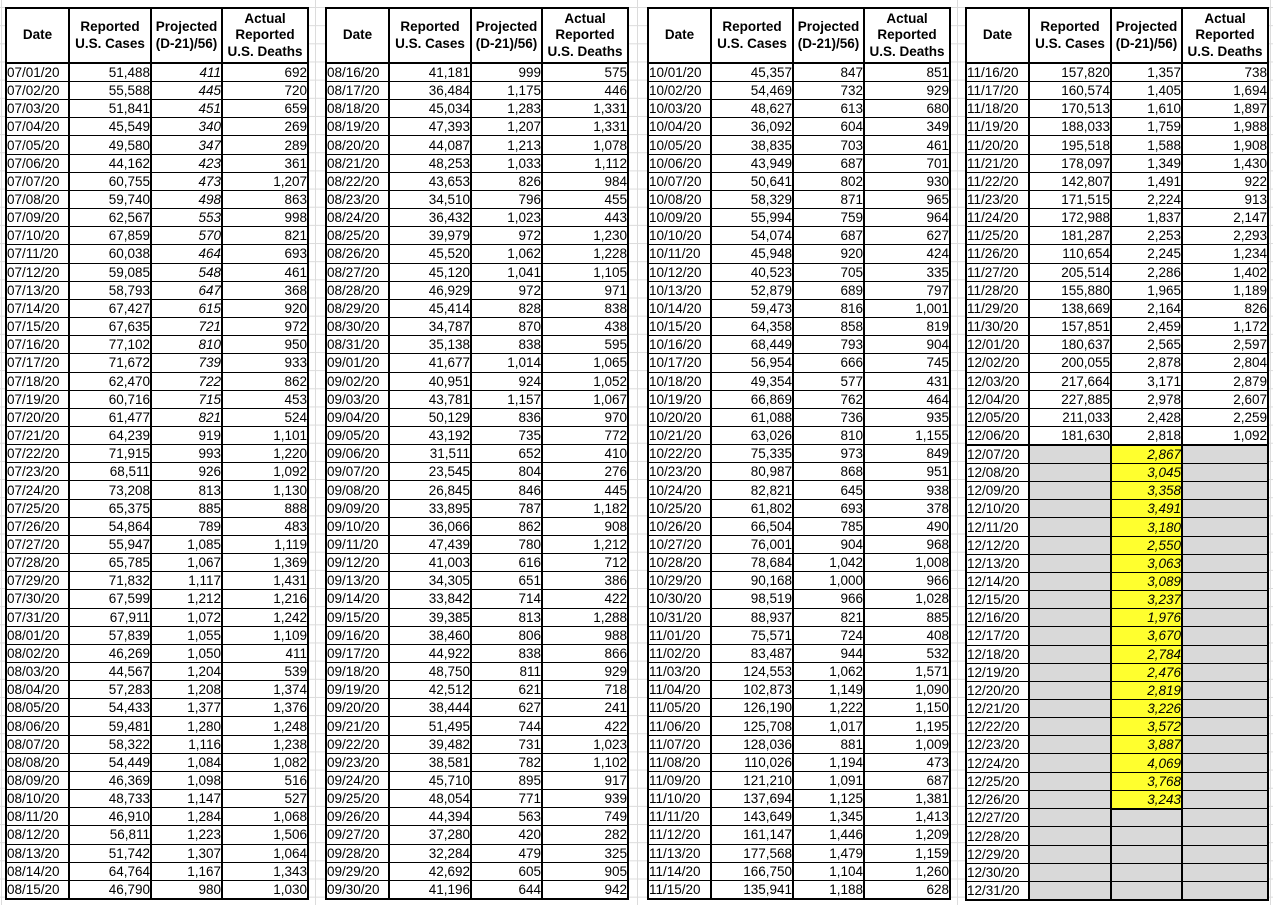 The image size is (1273, 905). I want to click on date-cell: 09/12/20, so click(357, 563).